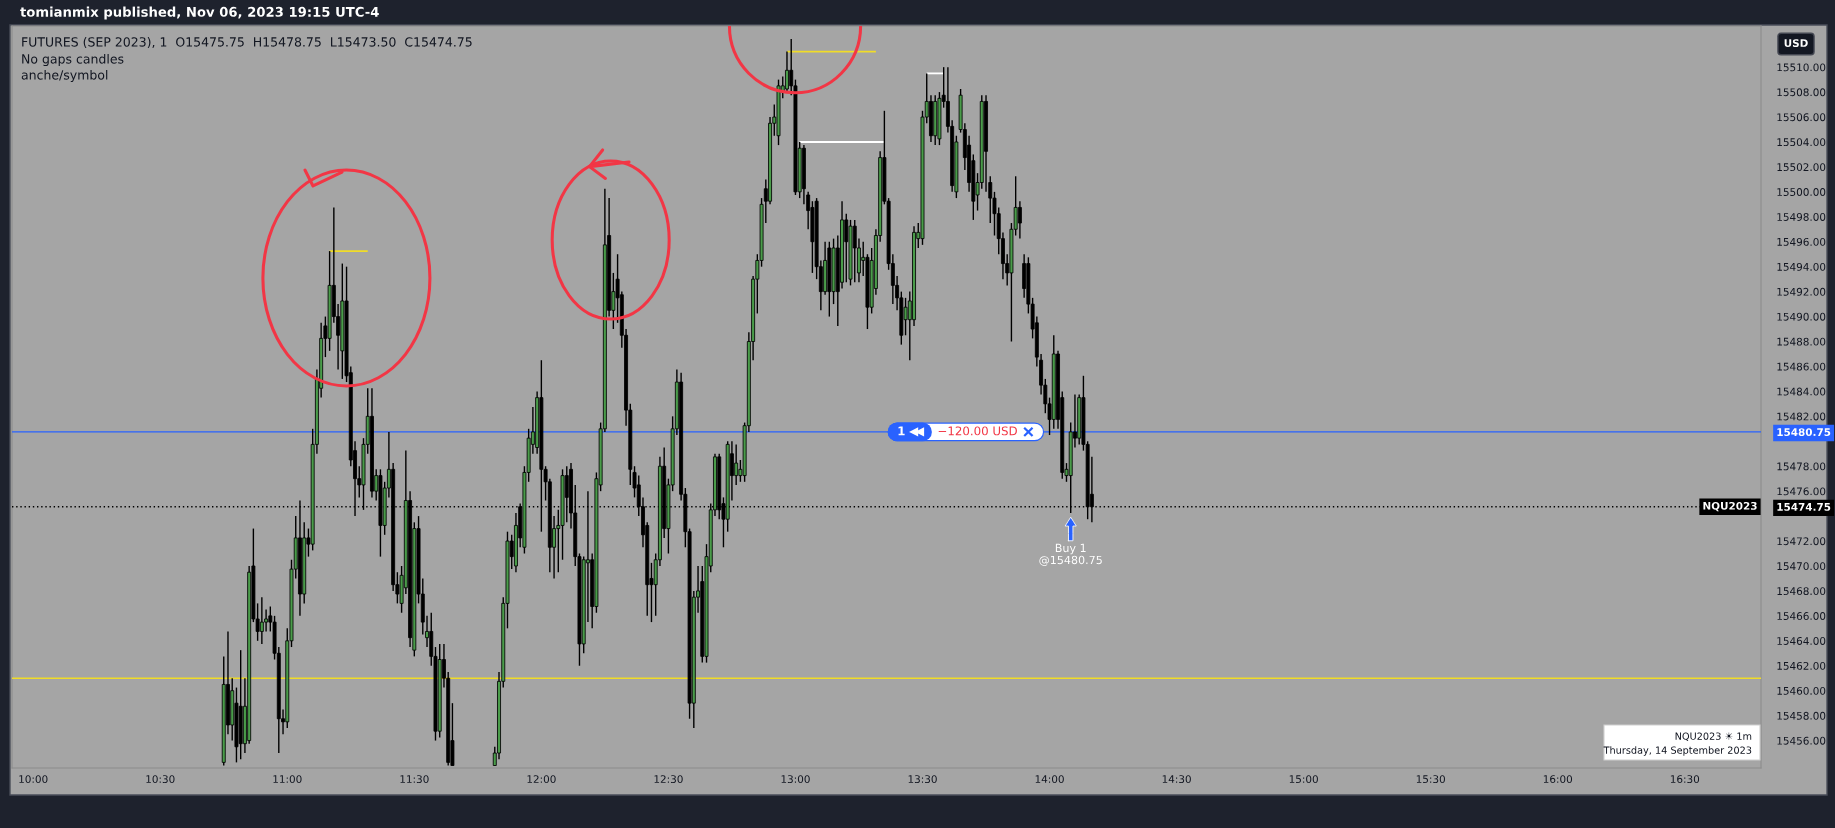 This screenshot has height=828, width=1835. I want to click on y-tick-label: 15460.00, so click(1801, 690).